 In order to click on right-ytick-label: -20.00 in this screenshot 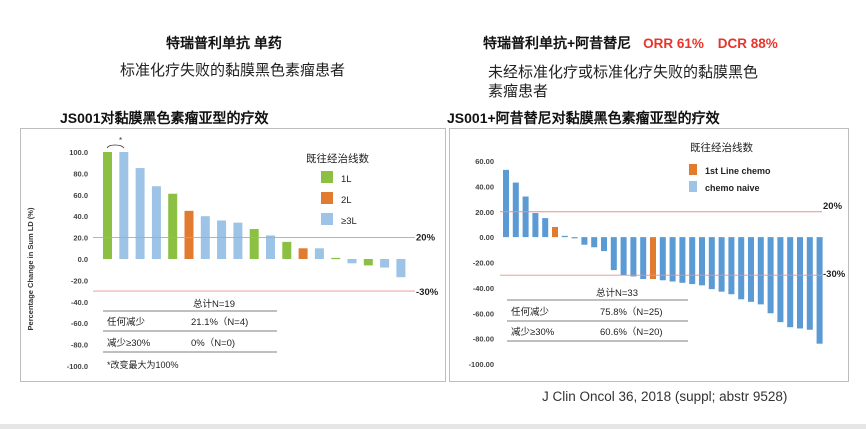, I will do `click(483, 263)`.